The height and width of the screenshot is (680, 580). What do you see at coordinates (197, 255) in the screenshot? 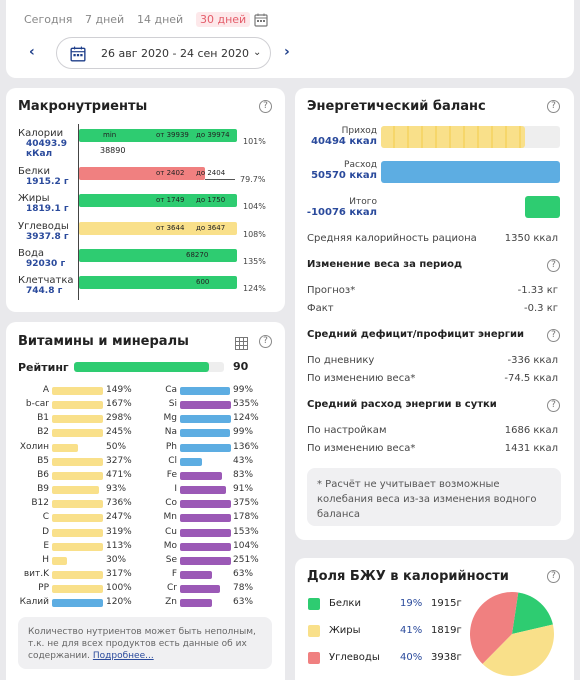
I see `macro-inner-value: 68270` at bounding box center [197, 255].